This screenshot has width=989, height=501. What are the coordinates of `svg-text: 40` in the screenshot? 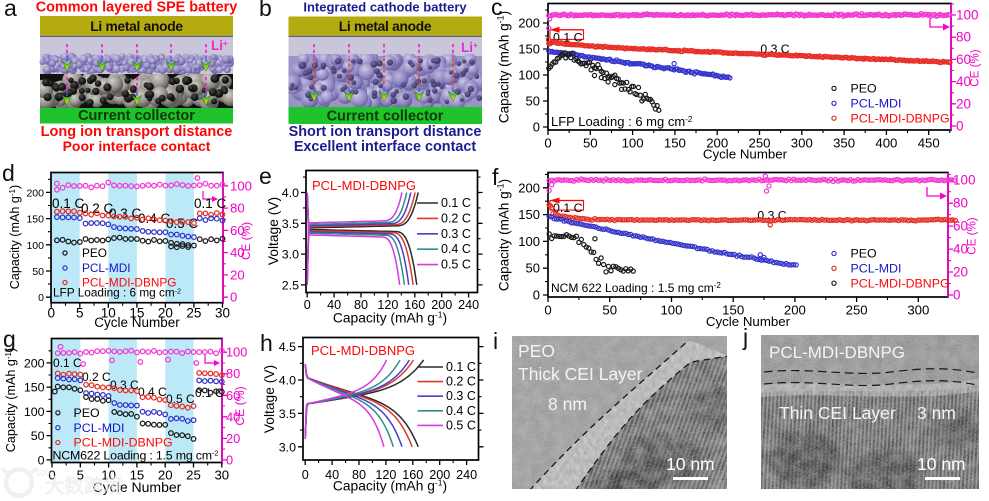 It's located at (237, 252).